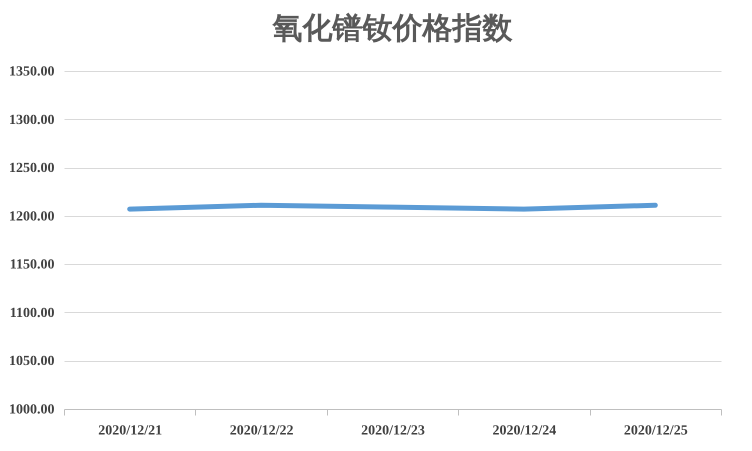 The image size is (752, 451). I want to click on x-tick-label: 2020/12/21, so click(130, 431).